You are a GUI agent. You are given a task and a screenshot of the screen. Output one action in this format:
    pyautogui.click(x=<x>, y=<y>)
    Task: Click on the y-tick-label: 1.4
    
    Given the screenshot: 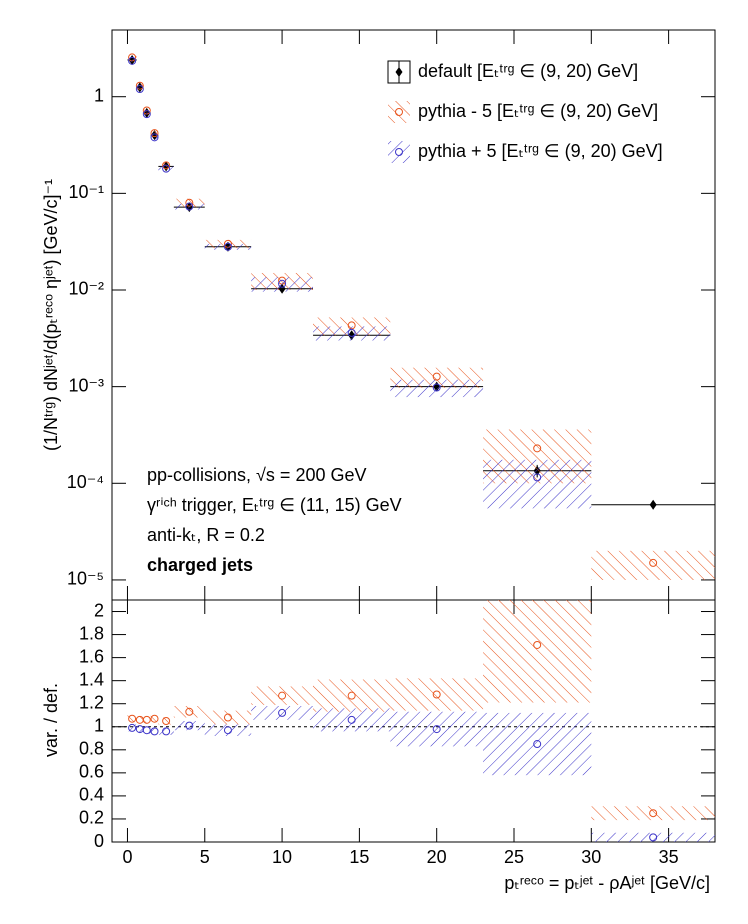 What is the action you would take?
    pyautogui.click(x=91, y=679)
    